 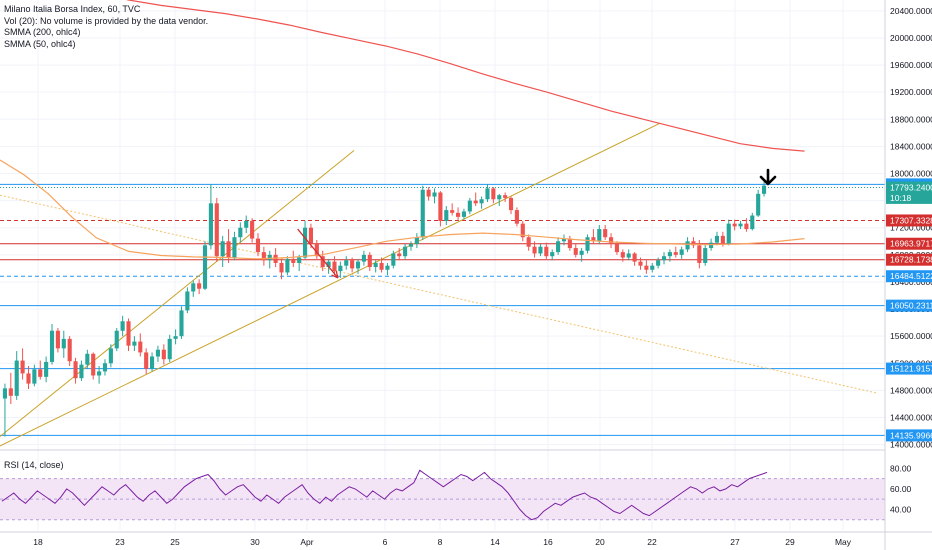 I want to click on price-tick-label: 20400.0000, so click(x=911, y=11).